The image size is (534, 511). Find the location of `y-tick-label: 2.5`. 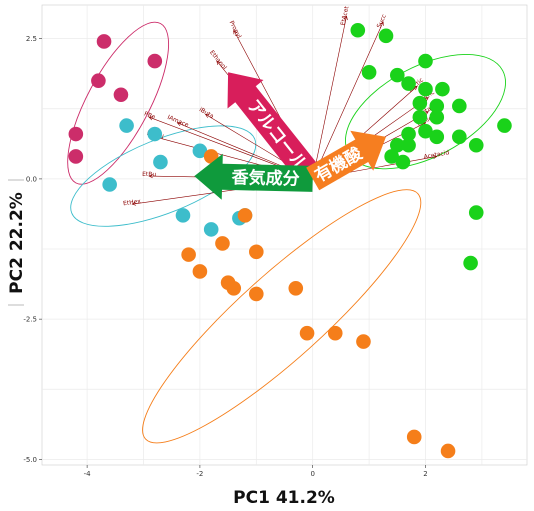

y-tick-label: 2.5 is located at coordinates (31, 39).